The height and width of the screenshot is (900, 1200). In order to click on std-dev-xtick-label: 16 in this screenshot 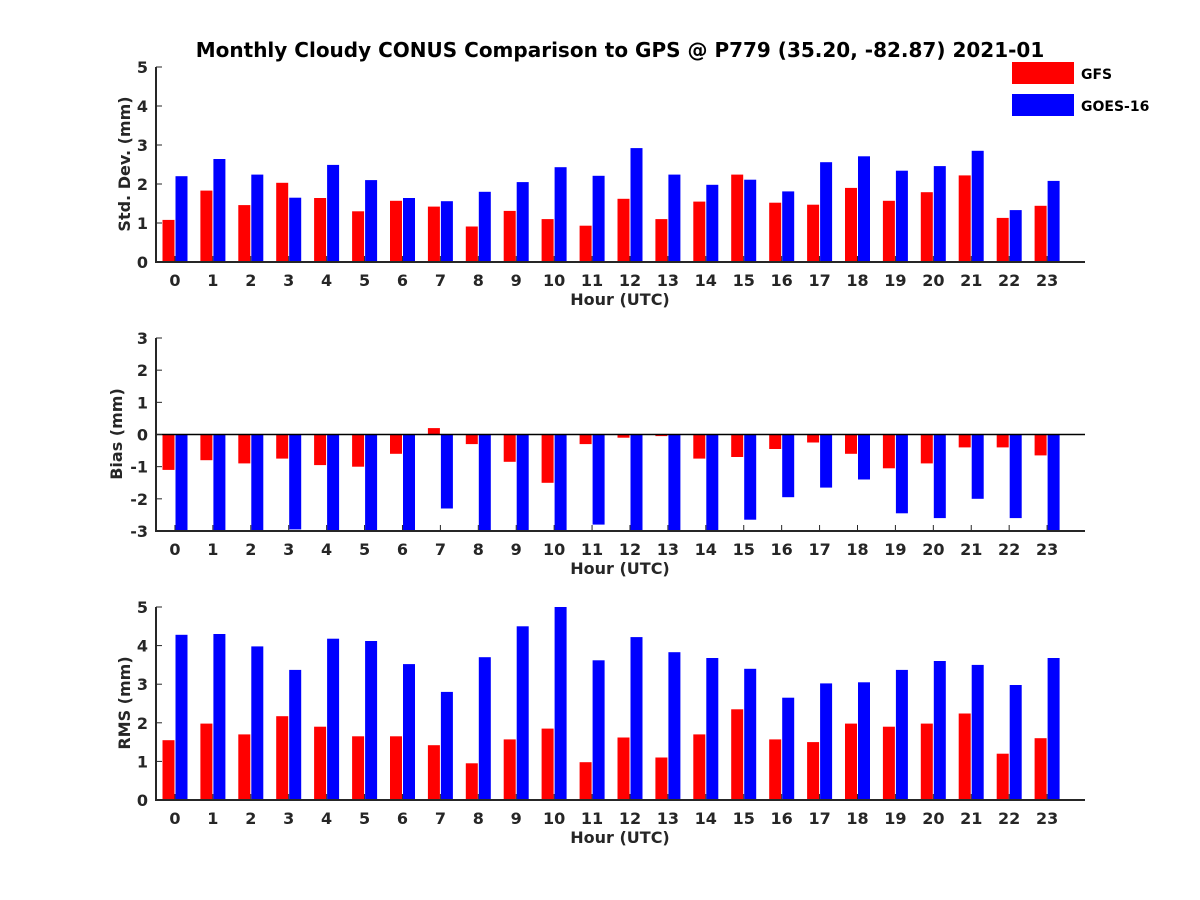, I will do `click(782, 280)`.